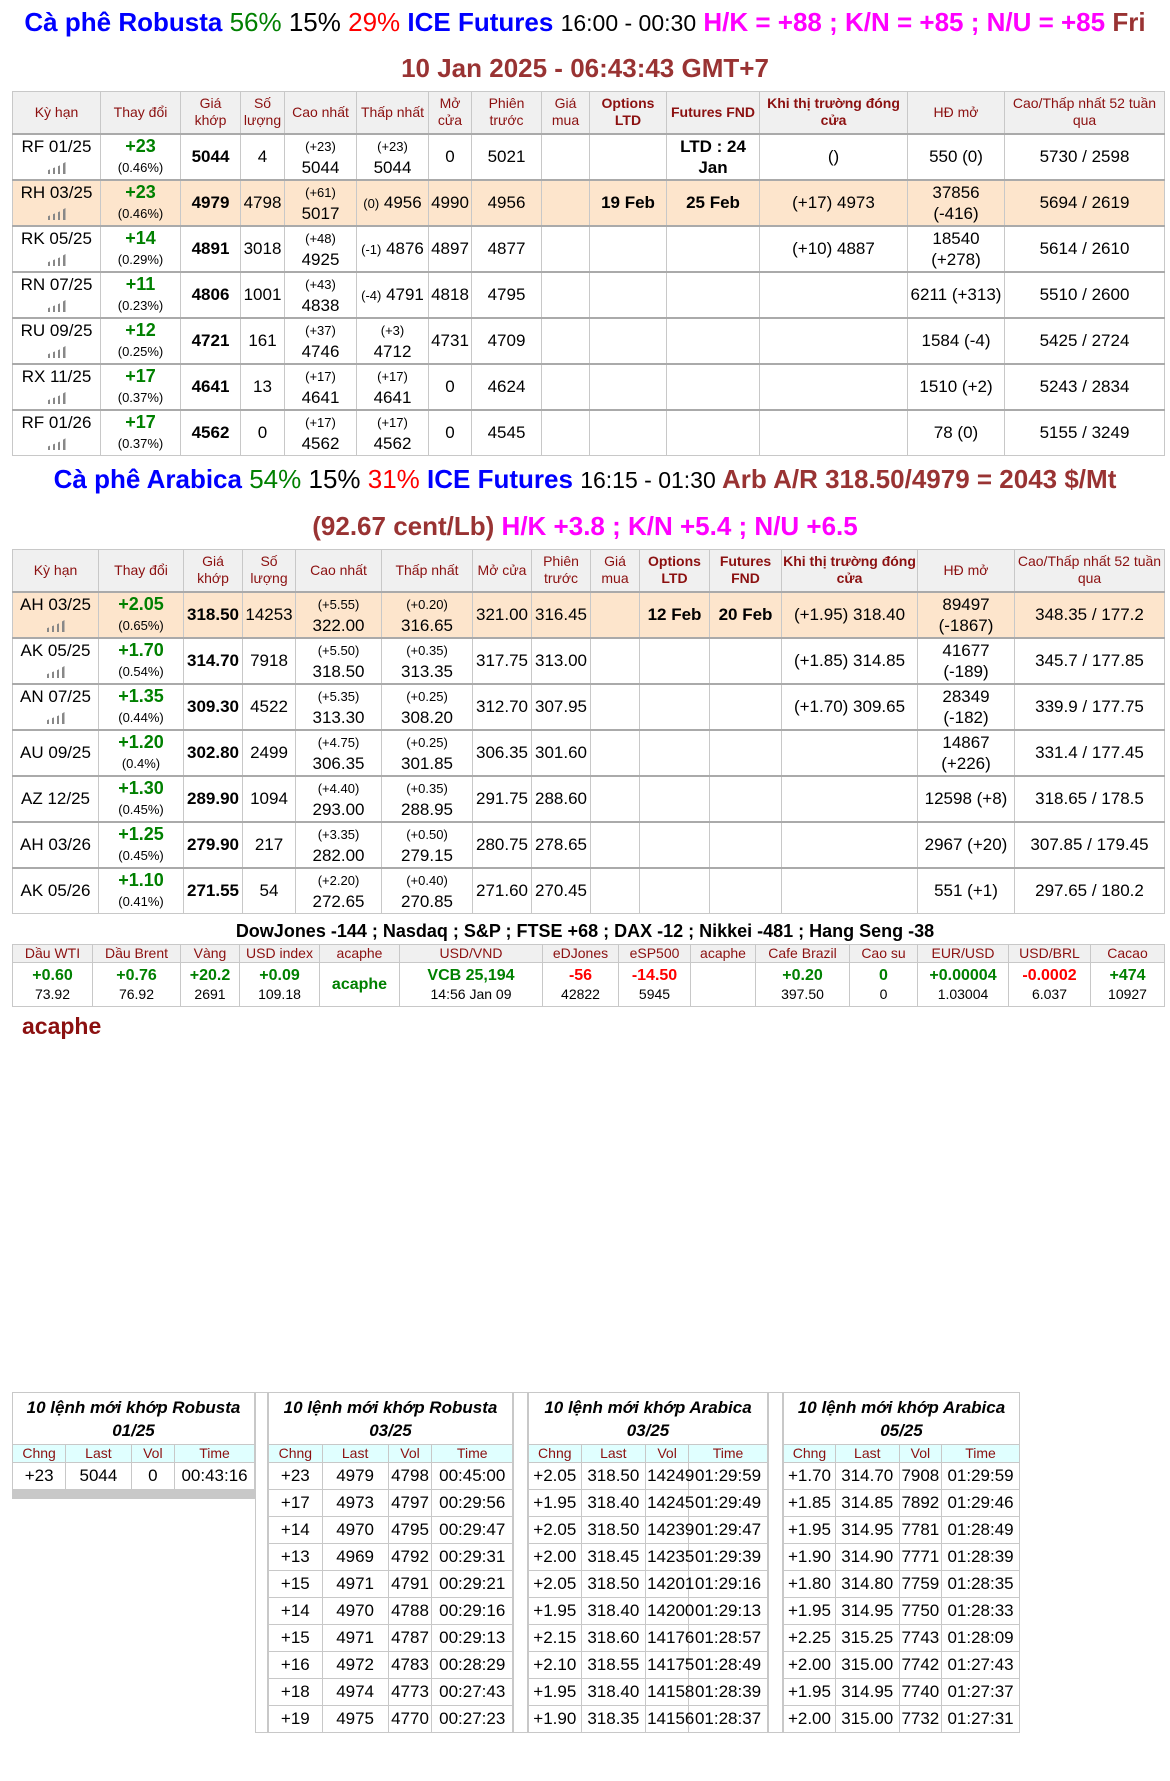 The image size is (1170, 1781). What do you see at coordinates (472, 1476) in the screenshot?
I see `trade-time: 00:45:00` at bounding box center [472, 1476].